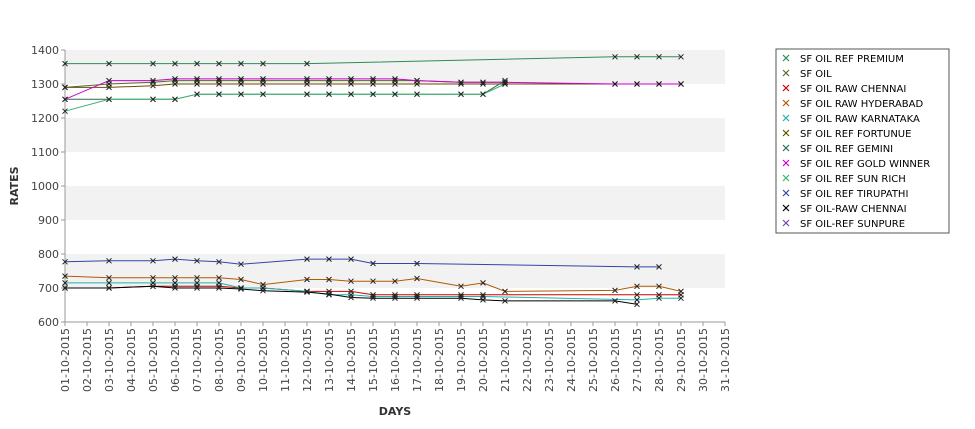  I want to click on legend-label: SF OIL RAW KARNATAKA, so click(860, 119).